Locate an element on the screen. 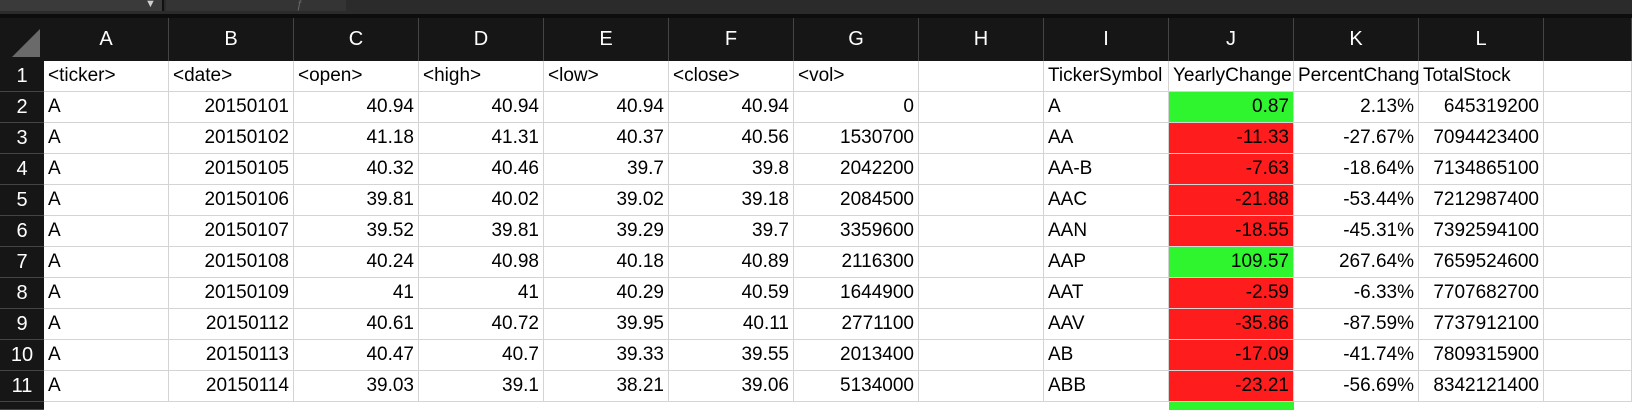 The image size is (1632, 418). cell-e2: 40.94 is located at coordinates (606, 107).